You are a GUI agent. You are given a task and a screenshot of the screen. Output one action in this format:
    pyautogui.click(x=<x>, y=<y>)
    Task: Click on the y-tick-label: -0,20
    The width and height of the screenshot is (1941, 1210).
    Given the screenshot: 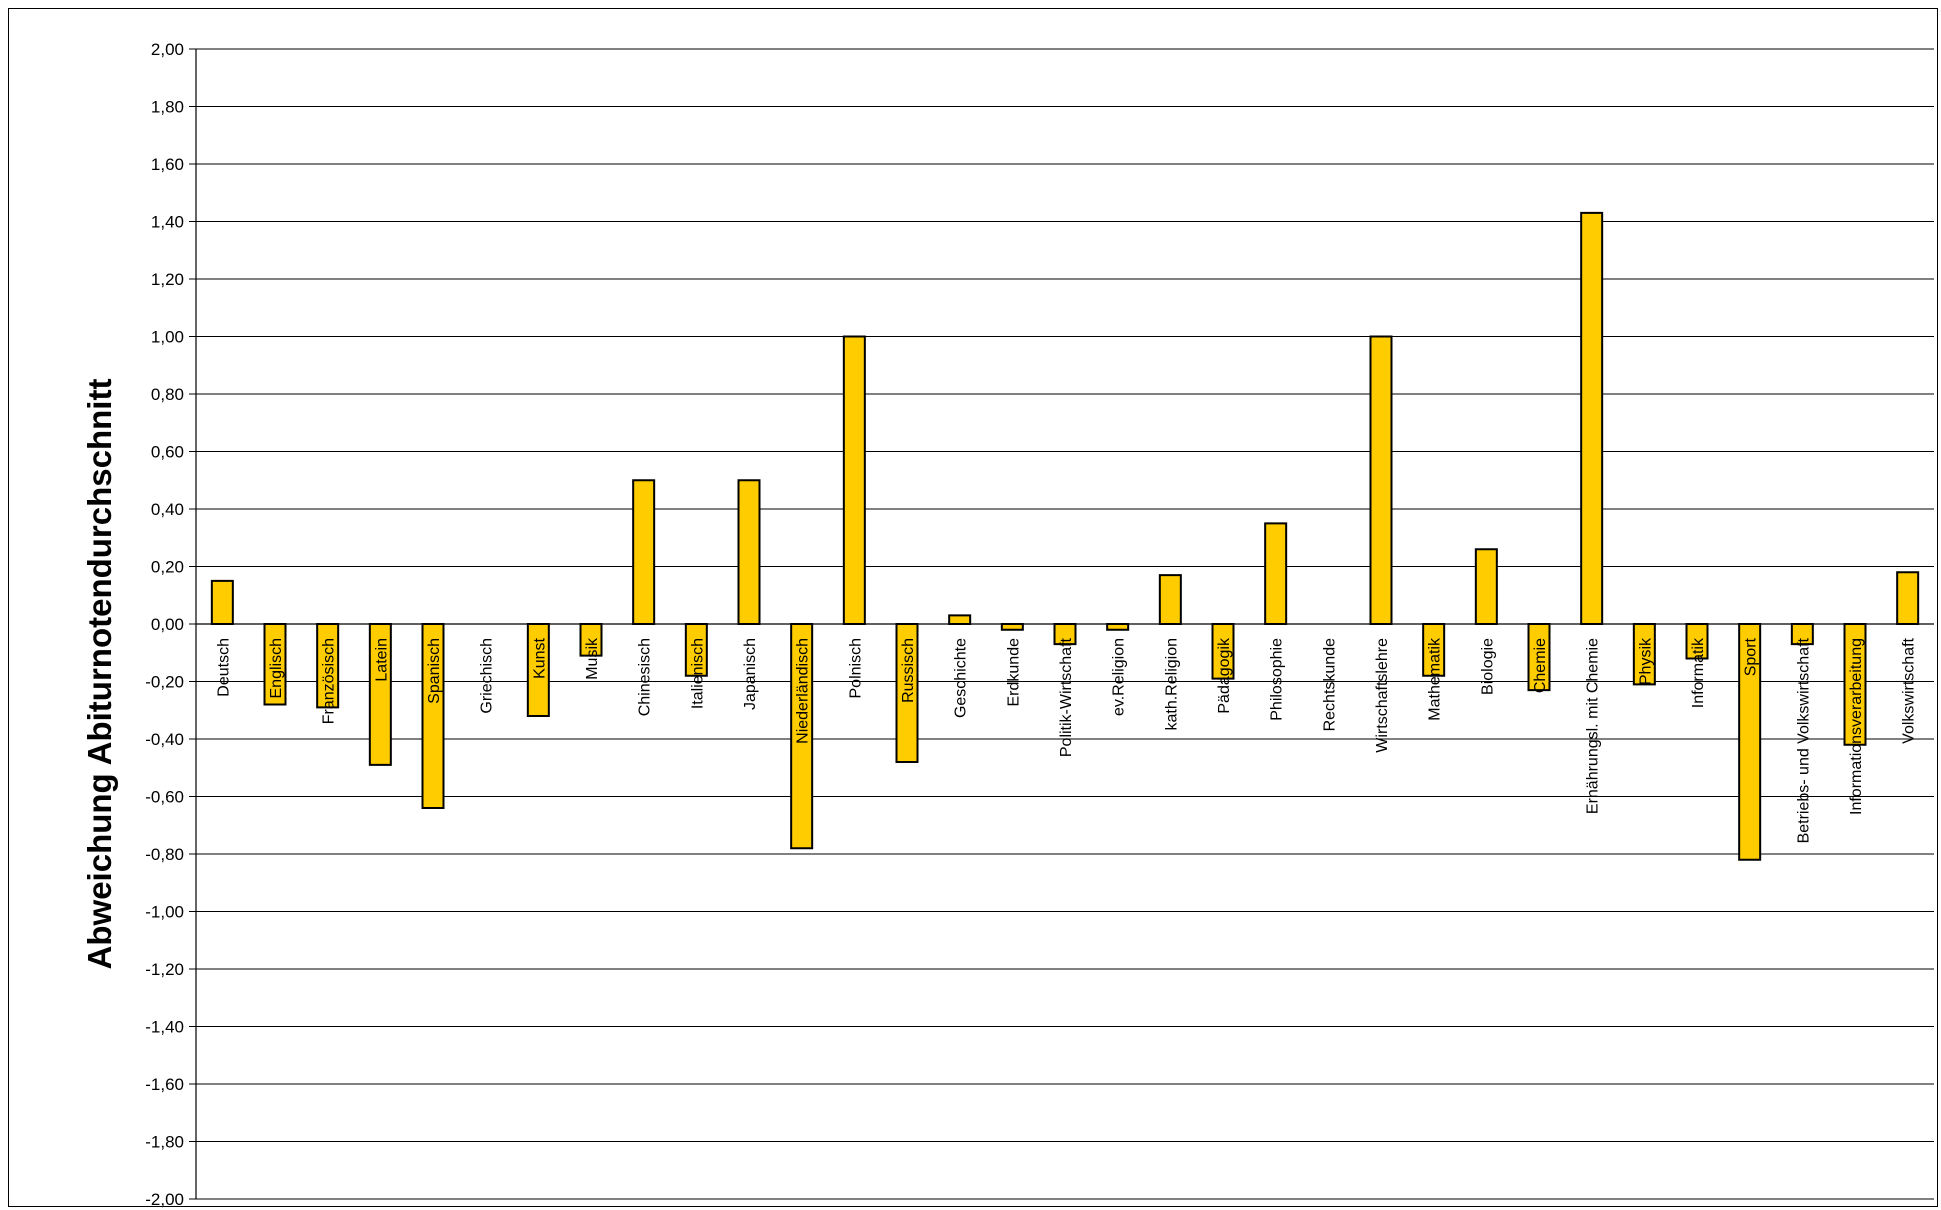 What is the action you would take?
    pyautogui.click(x=164, y=682)
    